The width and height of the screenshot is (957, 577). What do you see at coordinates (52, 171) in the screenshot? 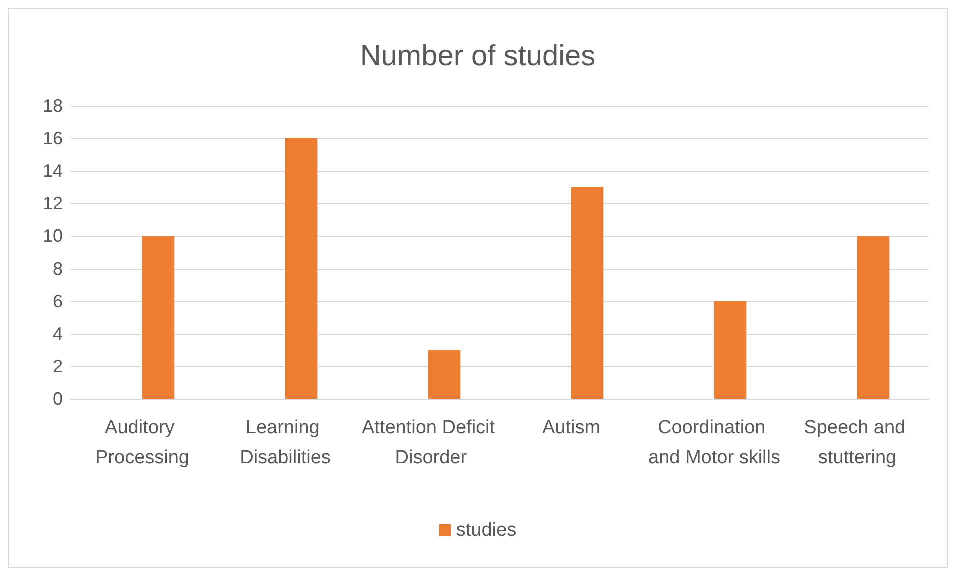
I see `y-tick-label: 14` at bounding box center [52, 171].